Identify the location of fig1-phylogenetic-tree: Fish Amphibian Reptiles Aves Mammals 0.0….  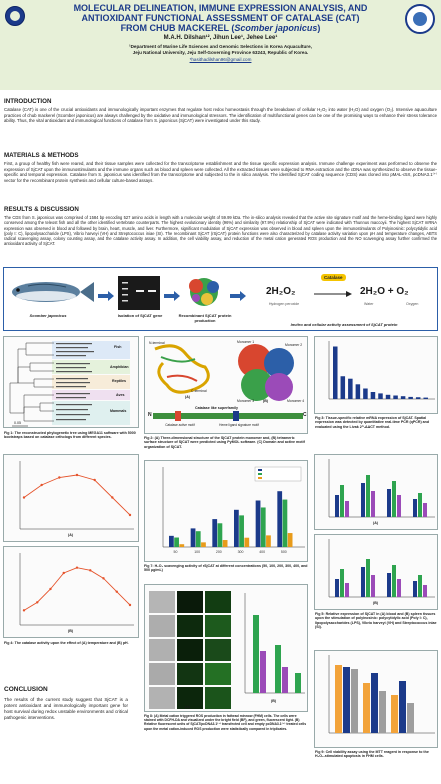
(71, 382).